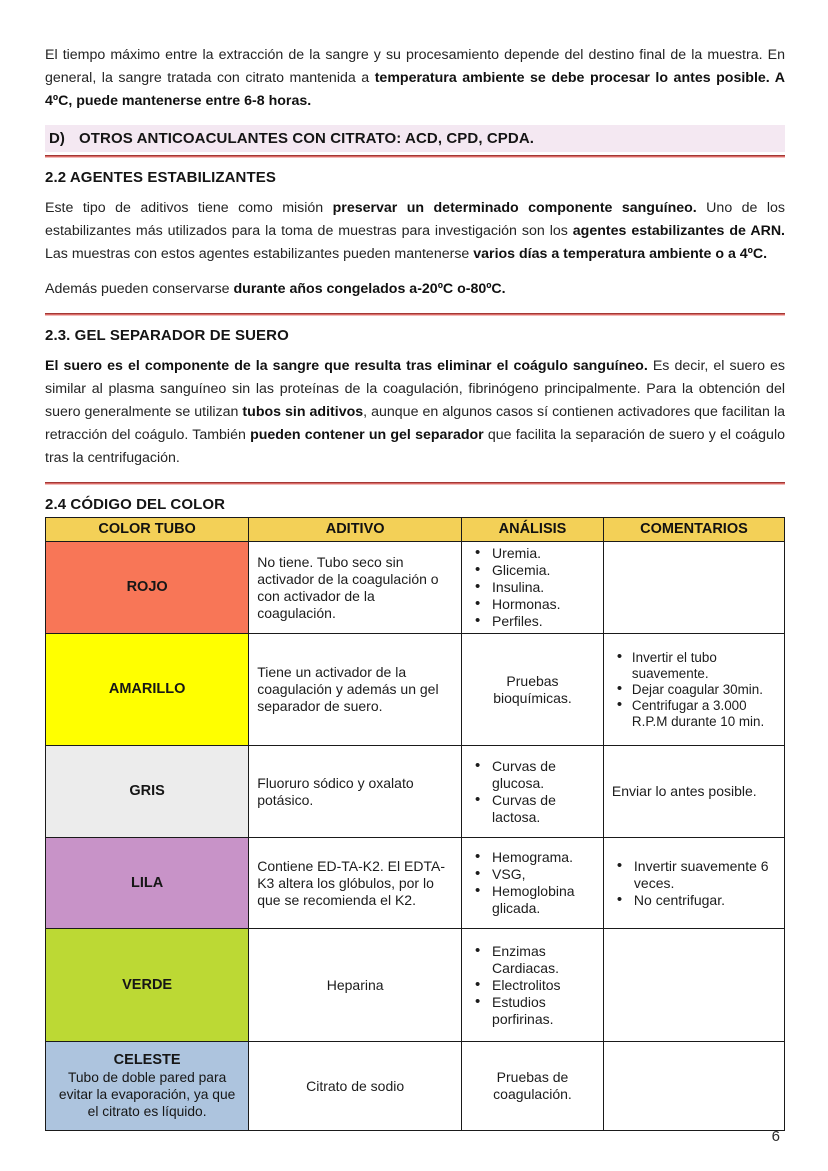  Describe the element at coordinates (532, 808) in the screenshot. I see `bullet-item: Curvas de lactosa.` at that location.